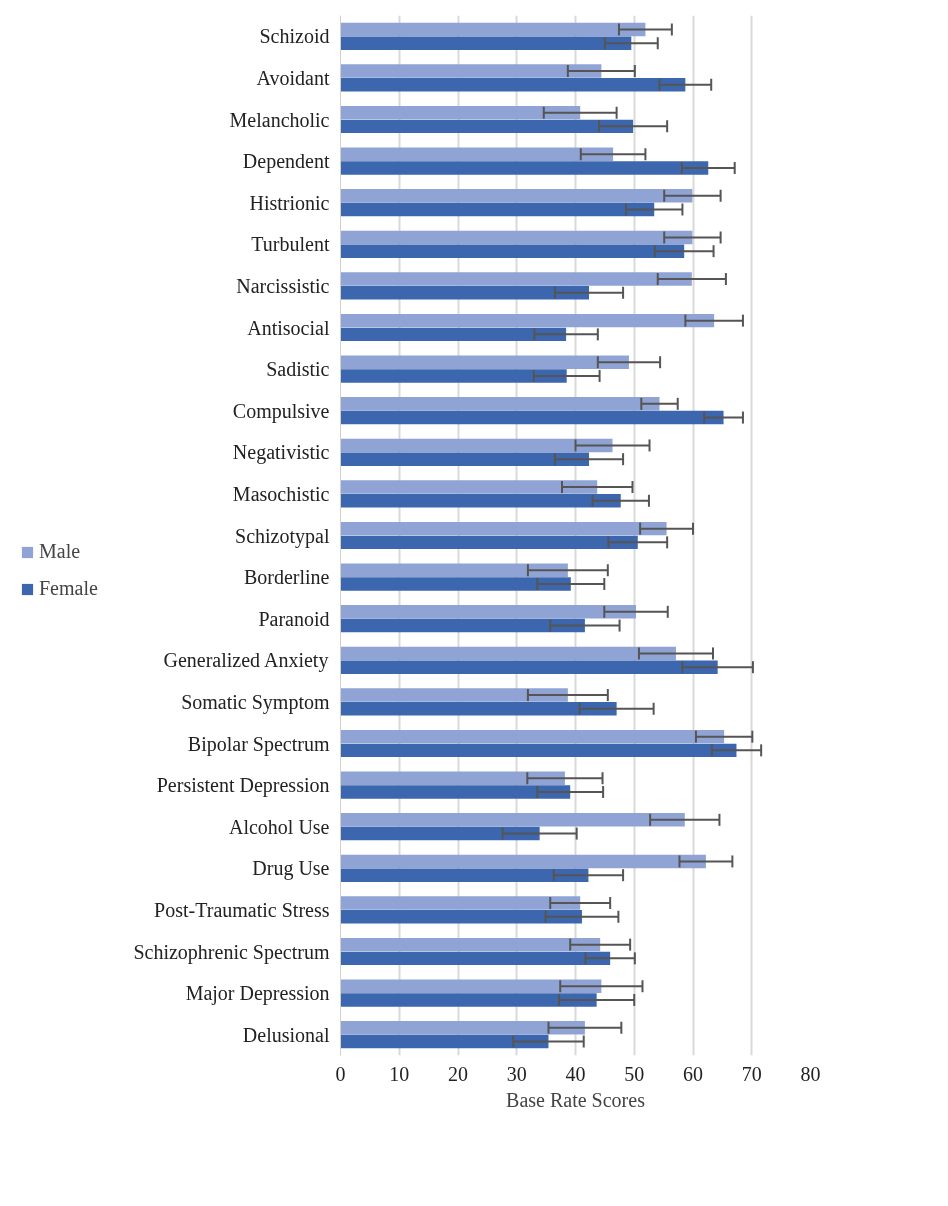 The image size is (948, 1206). Describe the element at coordinates (255, 702) in the screenshot. I see `y-tick-label: Somatic Symptom` at that location.